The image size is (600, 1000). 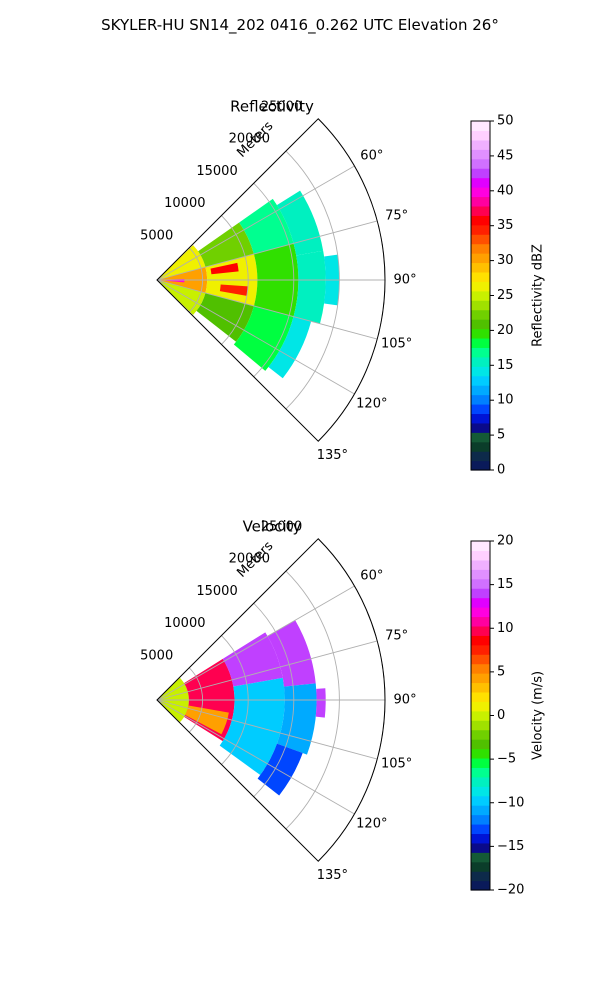 I want to click on colorbar-tick-label: 15, so click(x=505, y=584).